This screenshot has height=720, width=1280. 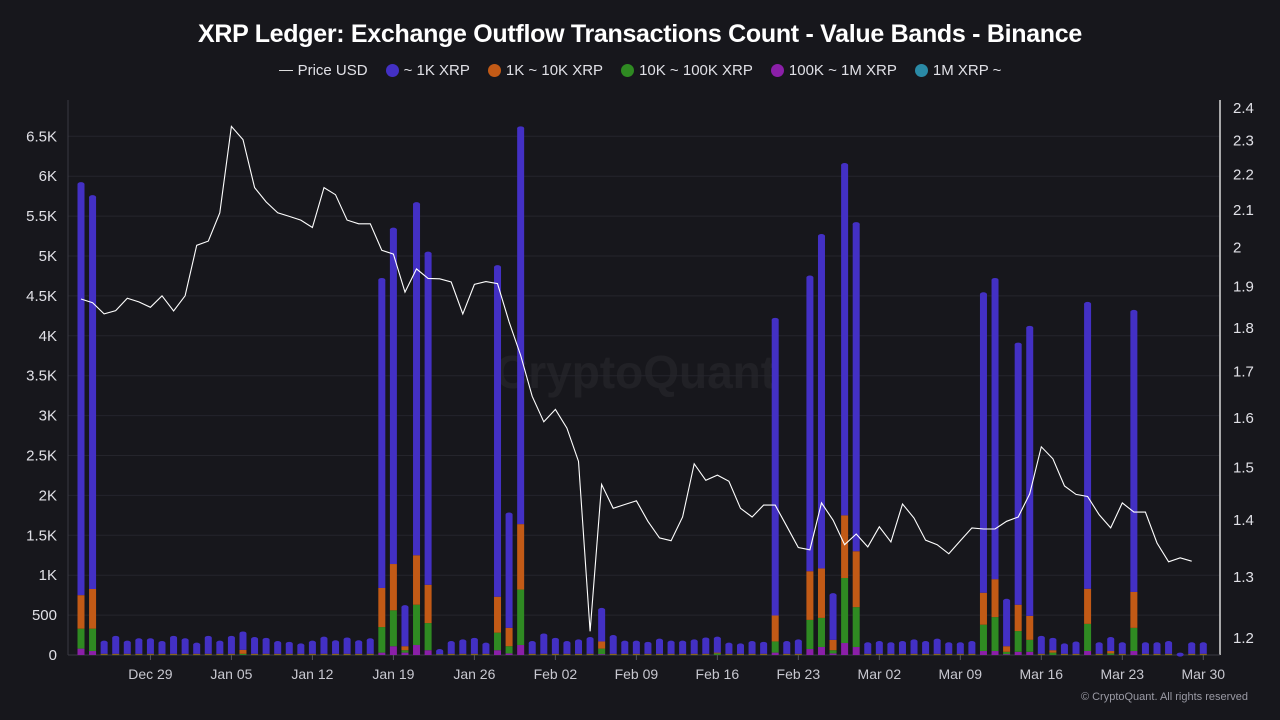 I want to click on legend-item-1k-10k: 1K ~ 10K XRP, so click(x=545, y=70).